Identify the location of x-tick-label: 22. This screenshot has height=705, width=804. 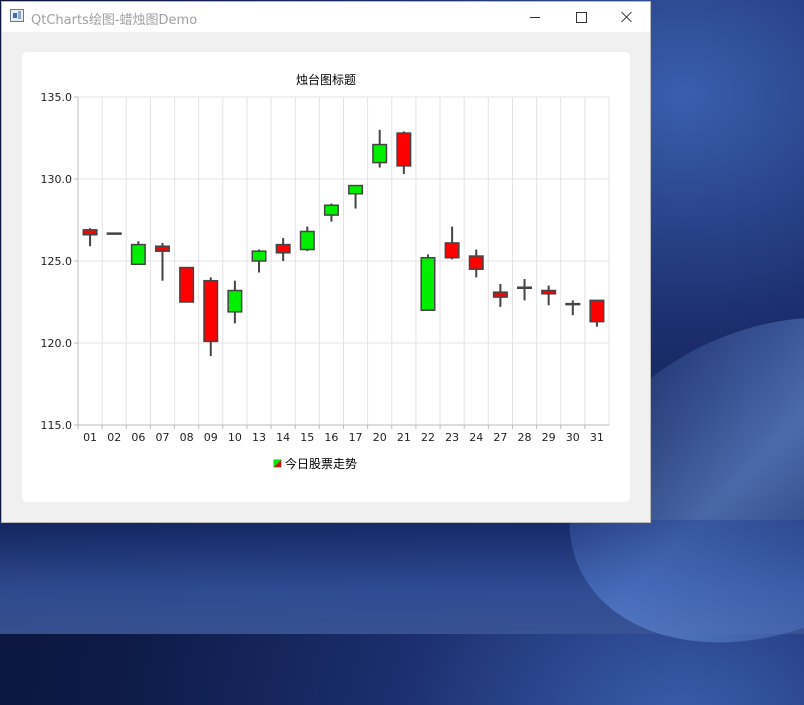
(428, 437).